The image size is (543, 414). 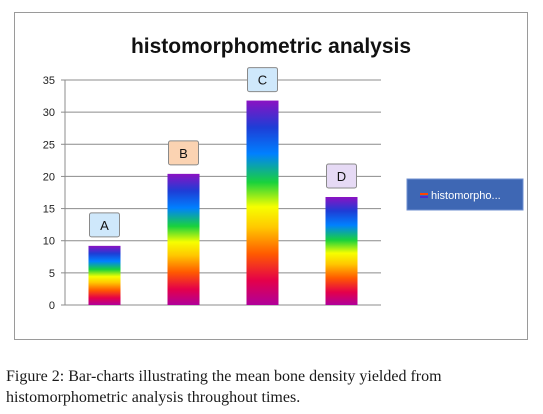 What do you see at coordinates (52, 274) in the screenshot?
I see `y-tick-label: 5` at bounding box center [52, 274].